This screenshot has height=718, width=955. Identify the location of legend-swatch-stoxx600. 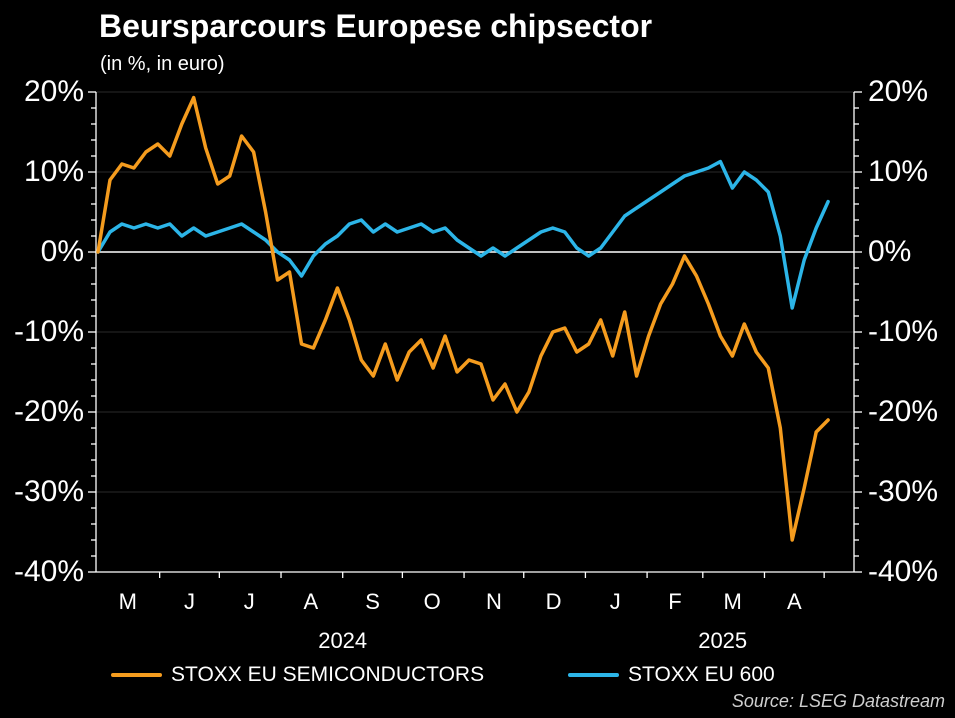
(593, 675).